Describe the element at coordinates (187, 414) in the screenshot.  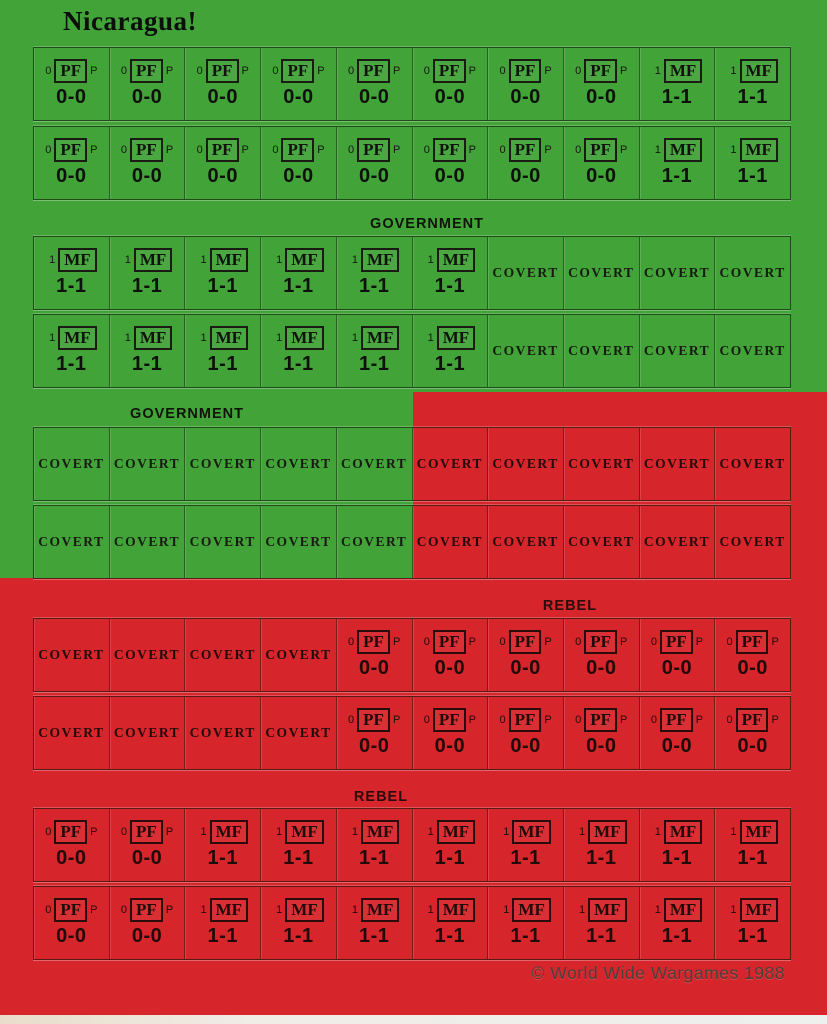
I see `section-label-government-2: GOVERNMENT` at that location.